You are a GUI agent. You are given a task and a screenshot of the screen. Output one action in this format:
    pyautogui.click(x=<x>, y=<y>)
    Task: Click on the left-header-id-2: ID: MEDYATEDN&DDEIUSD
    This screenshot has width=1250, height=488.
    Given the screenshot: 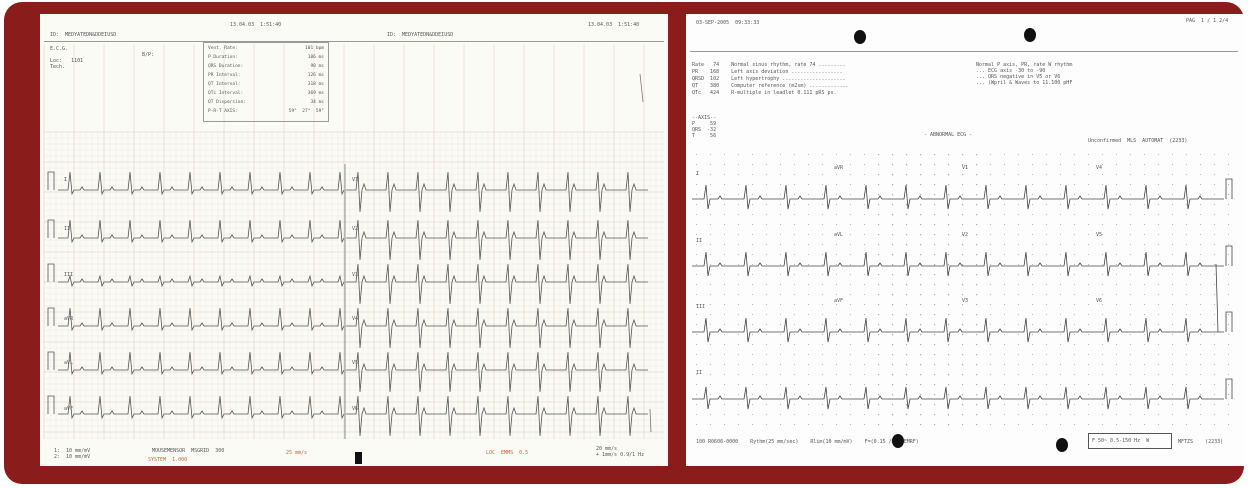 What is the action you would take?
    pyautogui.click(x=420, y=35)
    